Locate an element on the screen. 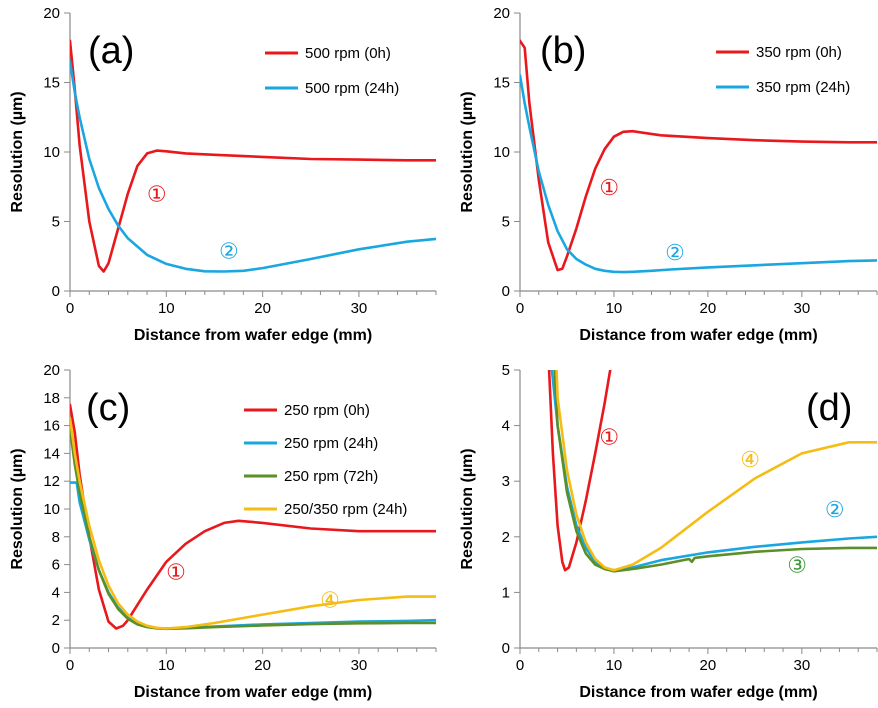 Image resolution: width=878 pixels, height=708 pixels. legend-label: 250 rpm (24h) is located at coordinates (331, 443).